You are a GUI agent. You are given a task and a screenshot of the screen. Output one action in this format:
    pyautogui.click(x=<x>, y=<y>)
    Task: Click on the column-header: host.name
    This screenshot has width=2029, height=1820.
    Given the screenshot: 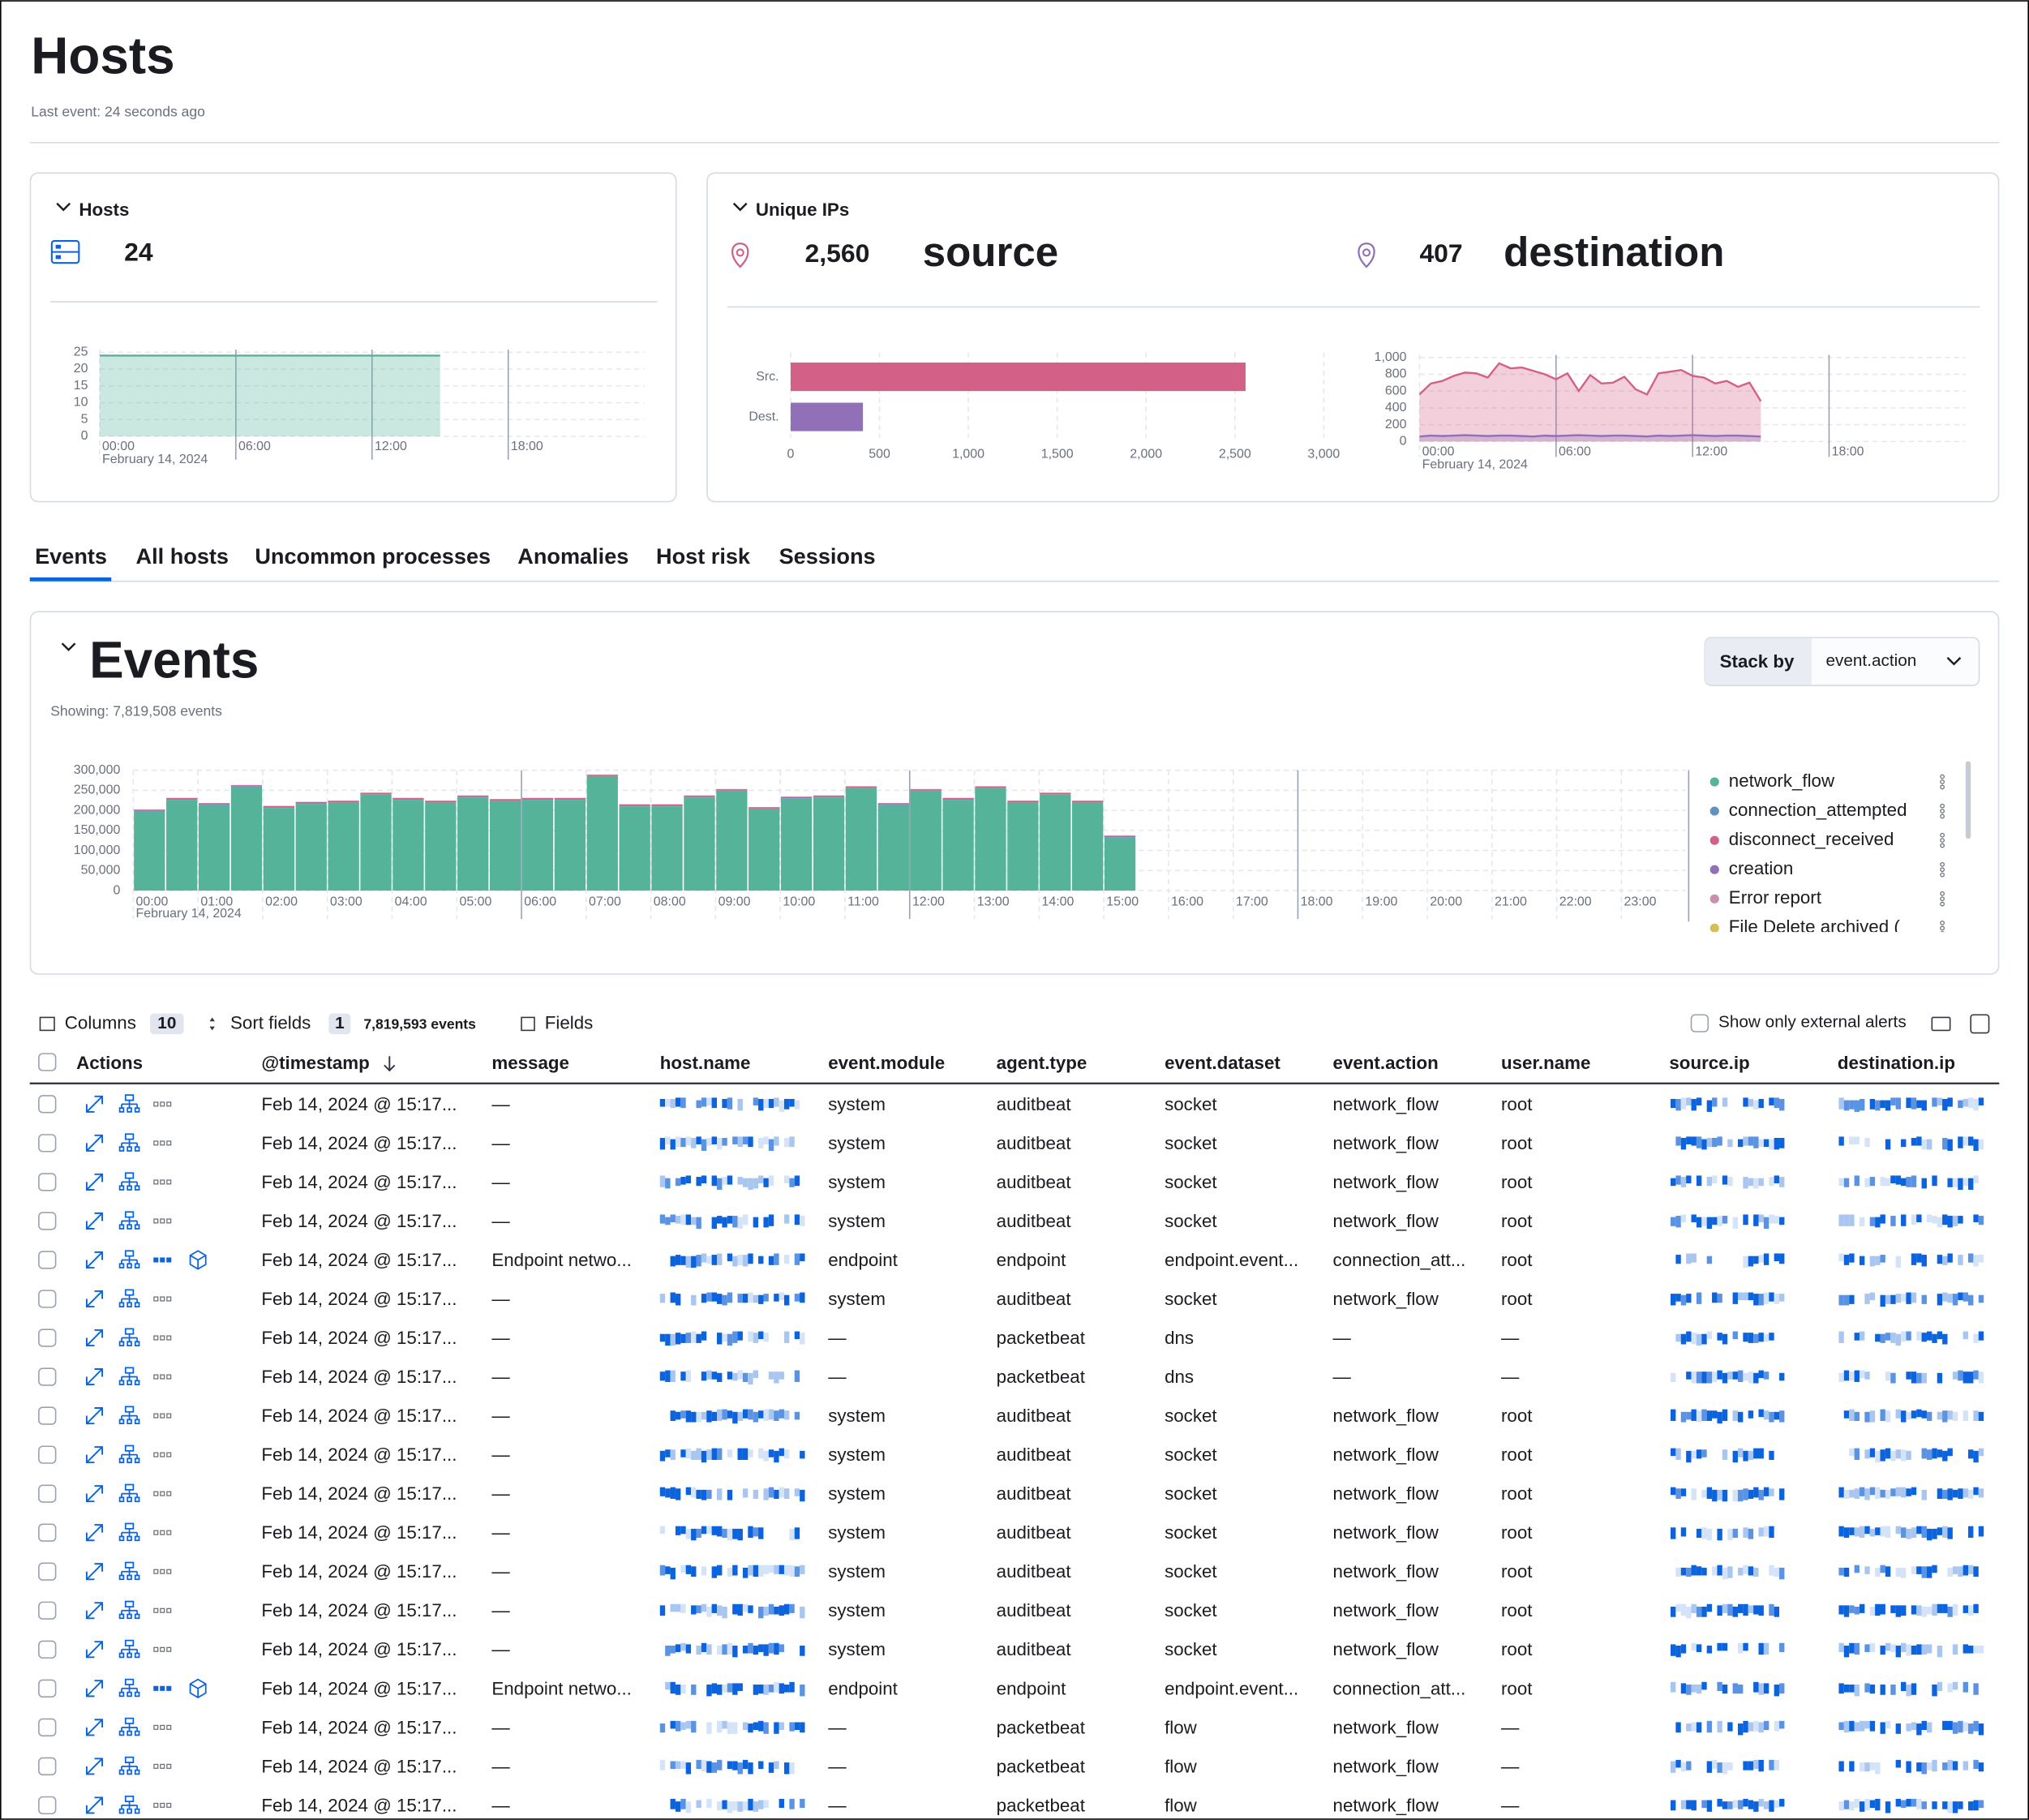 What is the action you would take?
    pyautogui.click(x=705, y=1063)
    